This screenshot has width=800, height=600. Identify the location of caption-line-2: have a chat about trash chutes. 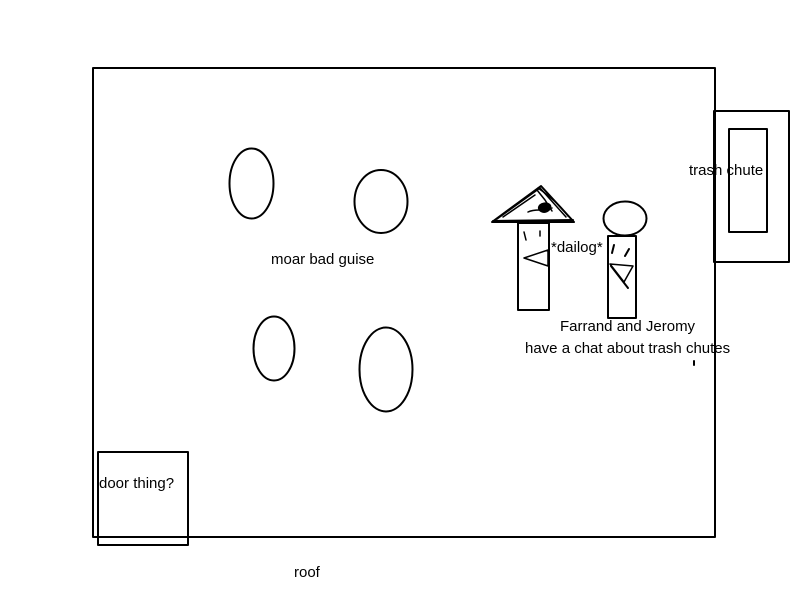
(628, 348).